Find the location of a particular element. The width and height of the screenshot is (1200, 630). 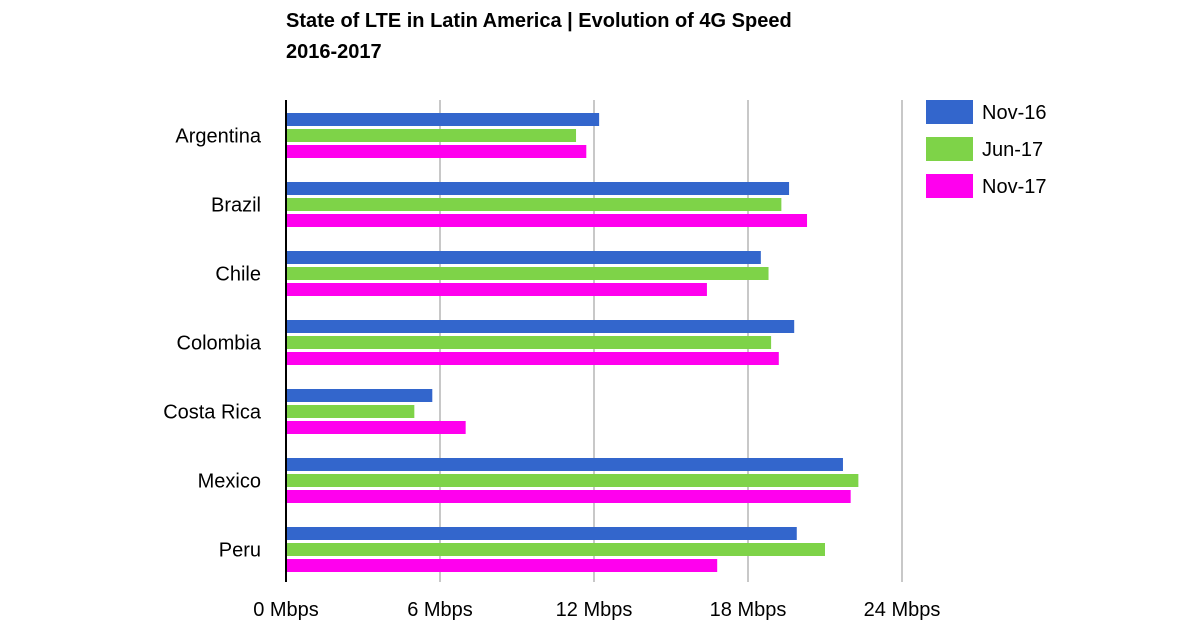

bar-nov-17-brazil is located at coordinates (547, 220).